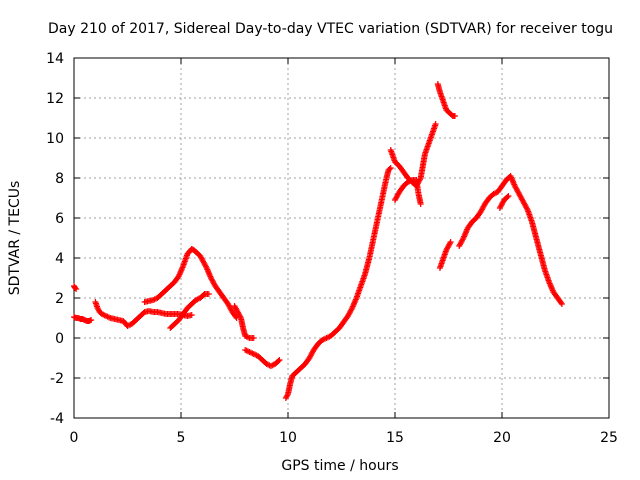 This screenshot has height=480, width=640. I want to click on x-tick-label: 20, so click(502, 438).